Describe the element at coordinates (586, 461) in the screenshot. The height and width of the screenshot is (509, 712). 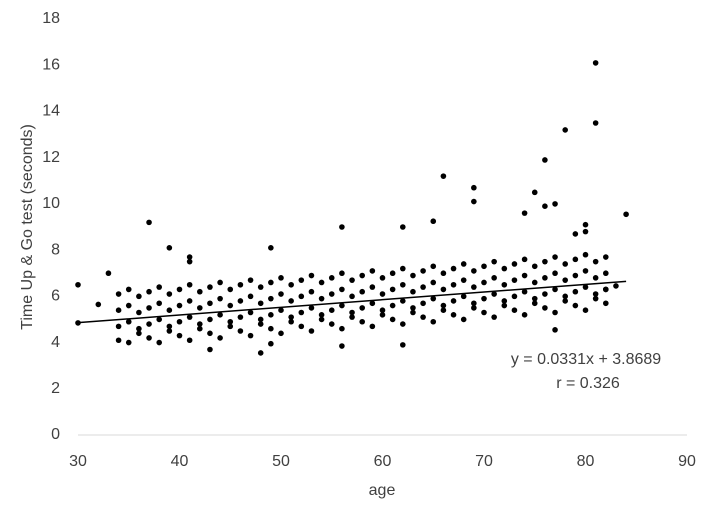
I see `x-tick-label: 80` at that location.